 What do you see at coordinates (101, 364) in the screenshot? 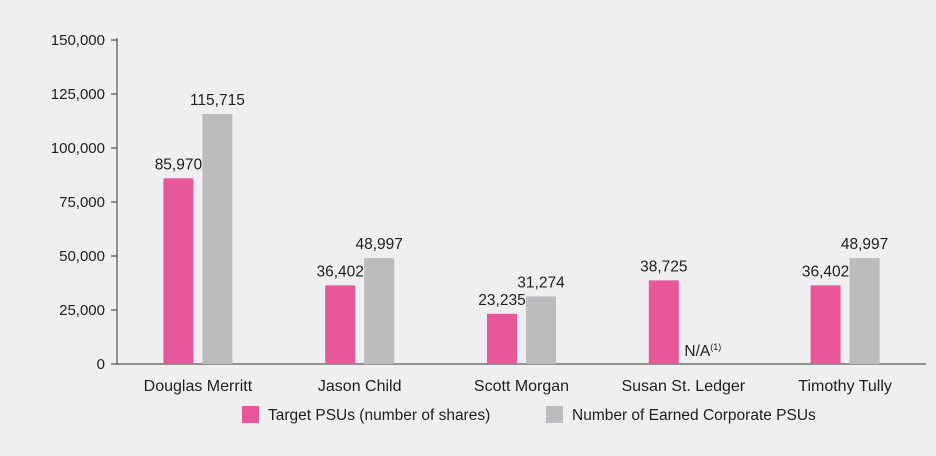
I see `y-tick-label: 0` at bounding box center [101, 364].